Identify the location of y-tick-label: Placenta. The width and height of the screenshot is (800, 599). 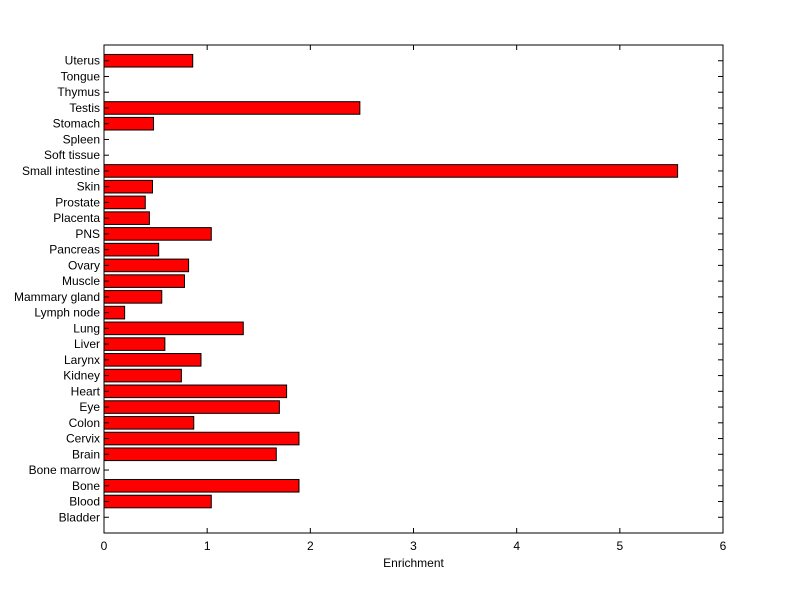
(76, 218).